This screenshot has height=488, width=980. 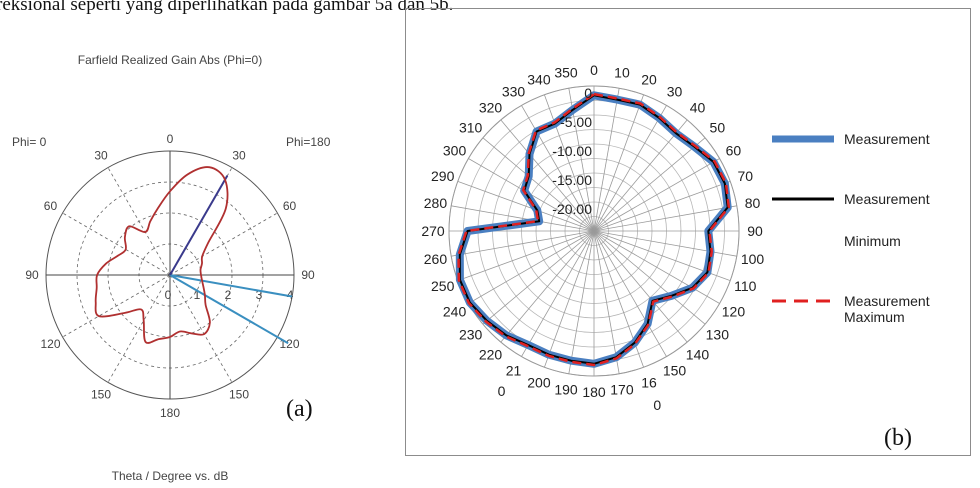 What do you see at coordinates (566, 390) in the screenshot?
I see `chart-b-angle-label: 190` at bounding box center [566, 390].